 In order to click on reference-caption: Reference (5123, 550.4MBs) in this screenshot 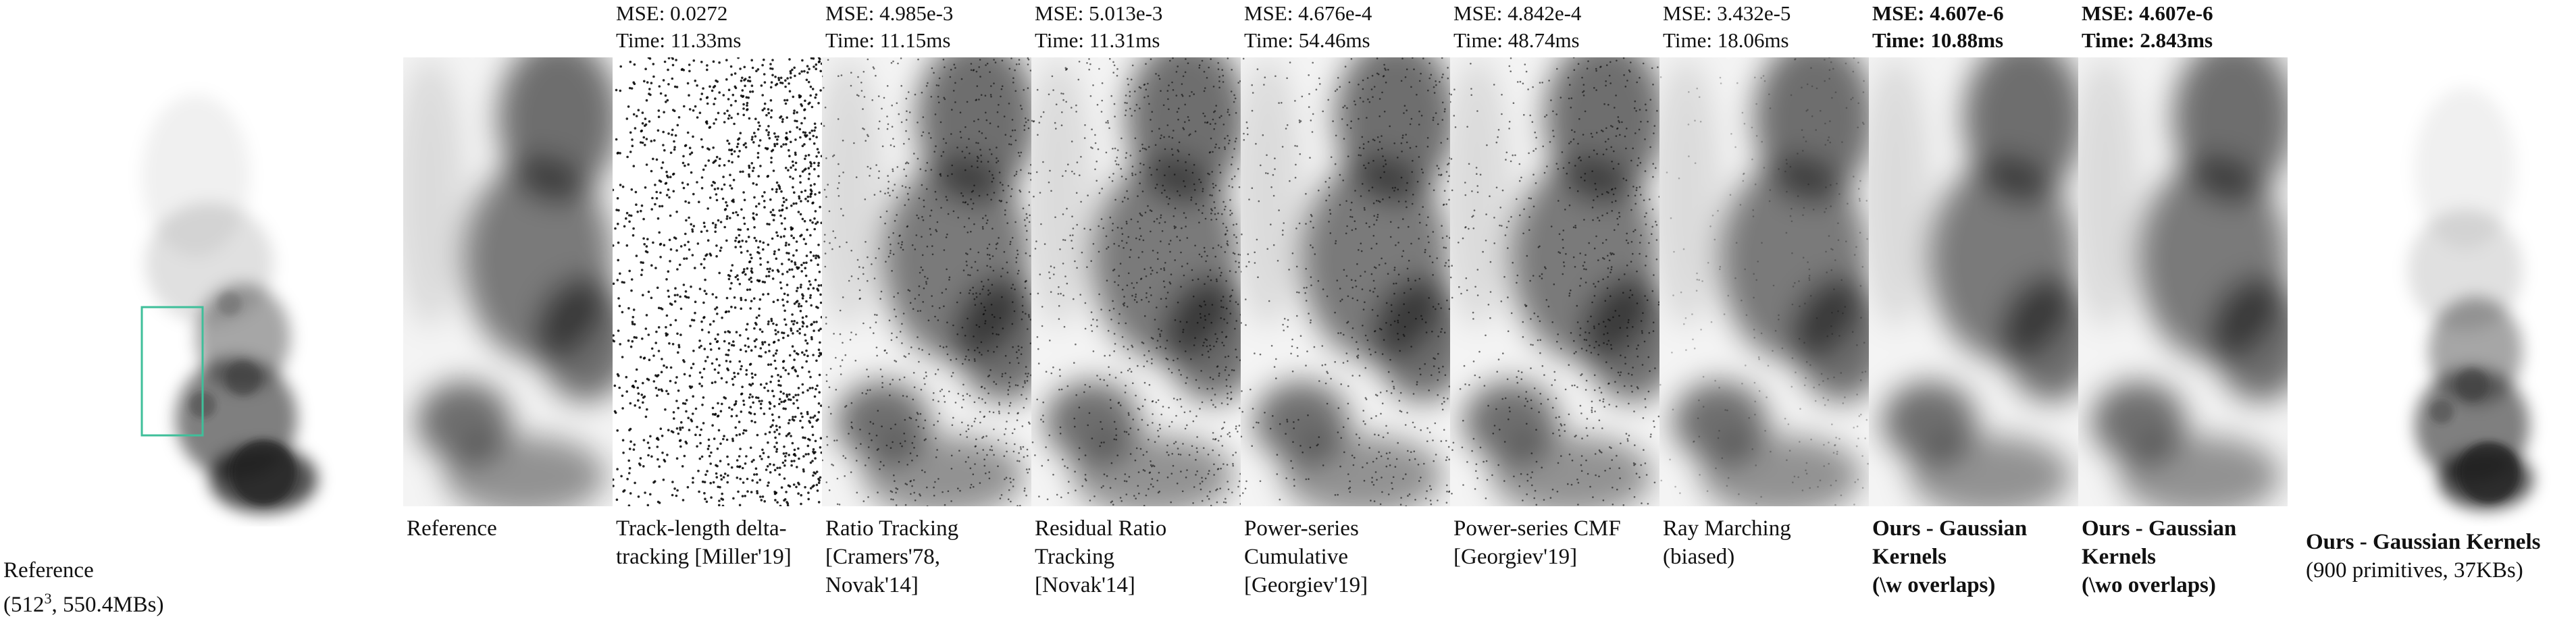, I will do `click(83, 587)`.